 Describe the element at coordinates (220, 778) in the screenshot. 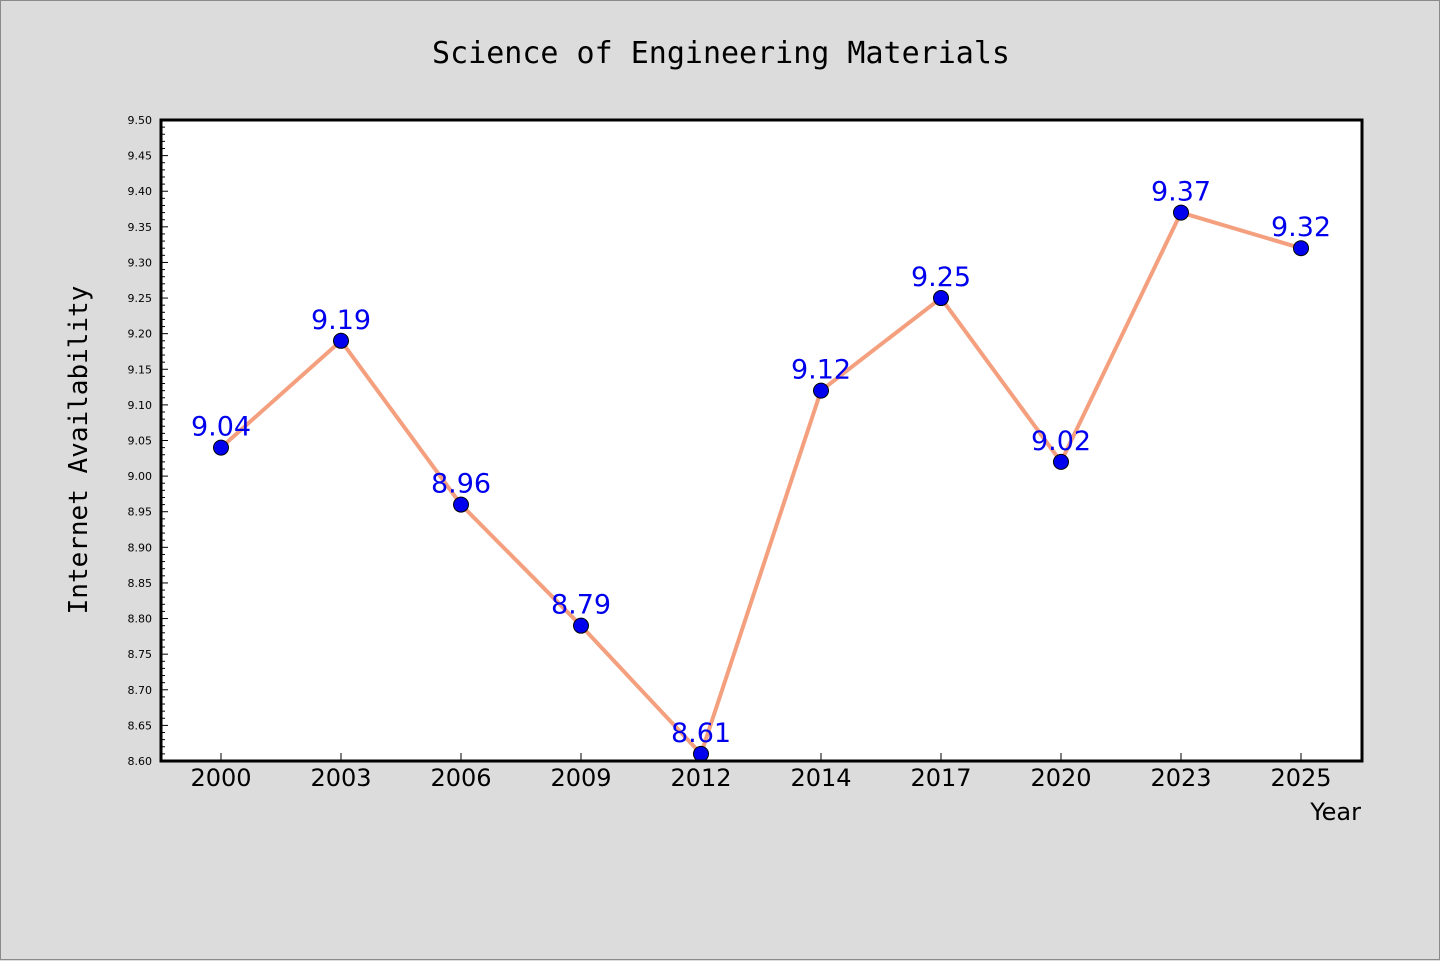

I see `x-tick-label: 2000` at that location.